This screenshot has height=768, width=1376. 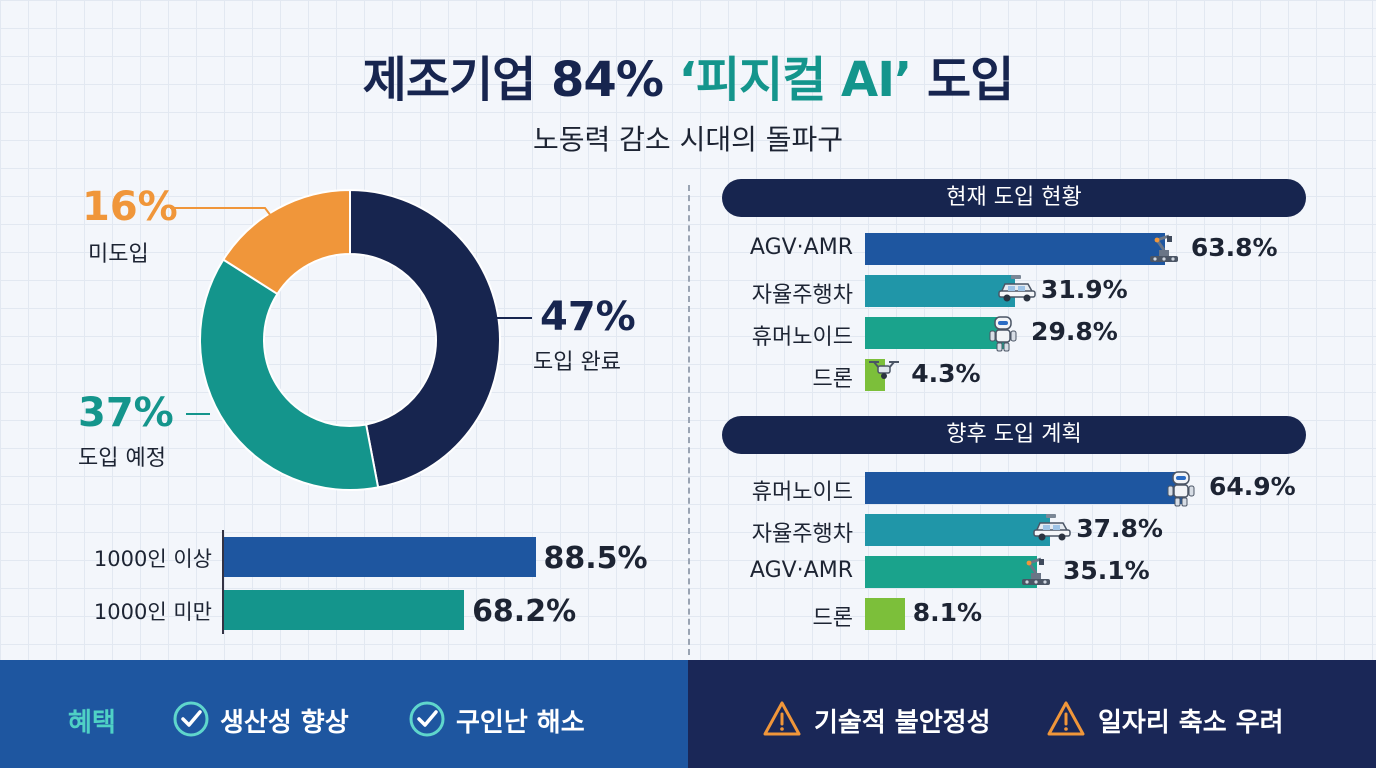 I want to click on slice-value-planned: 37%, so click(x=126, y=413).